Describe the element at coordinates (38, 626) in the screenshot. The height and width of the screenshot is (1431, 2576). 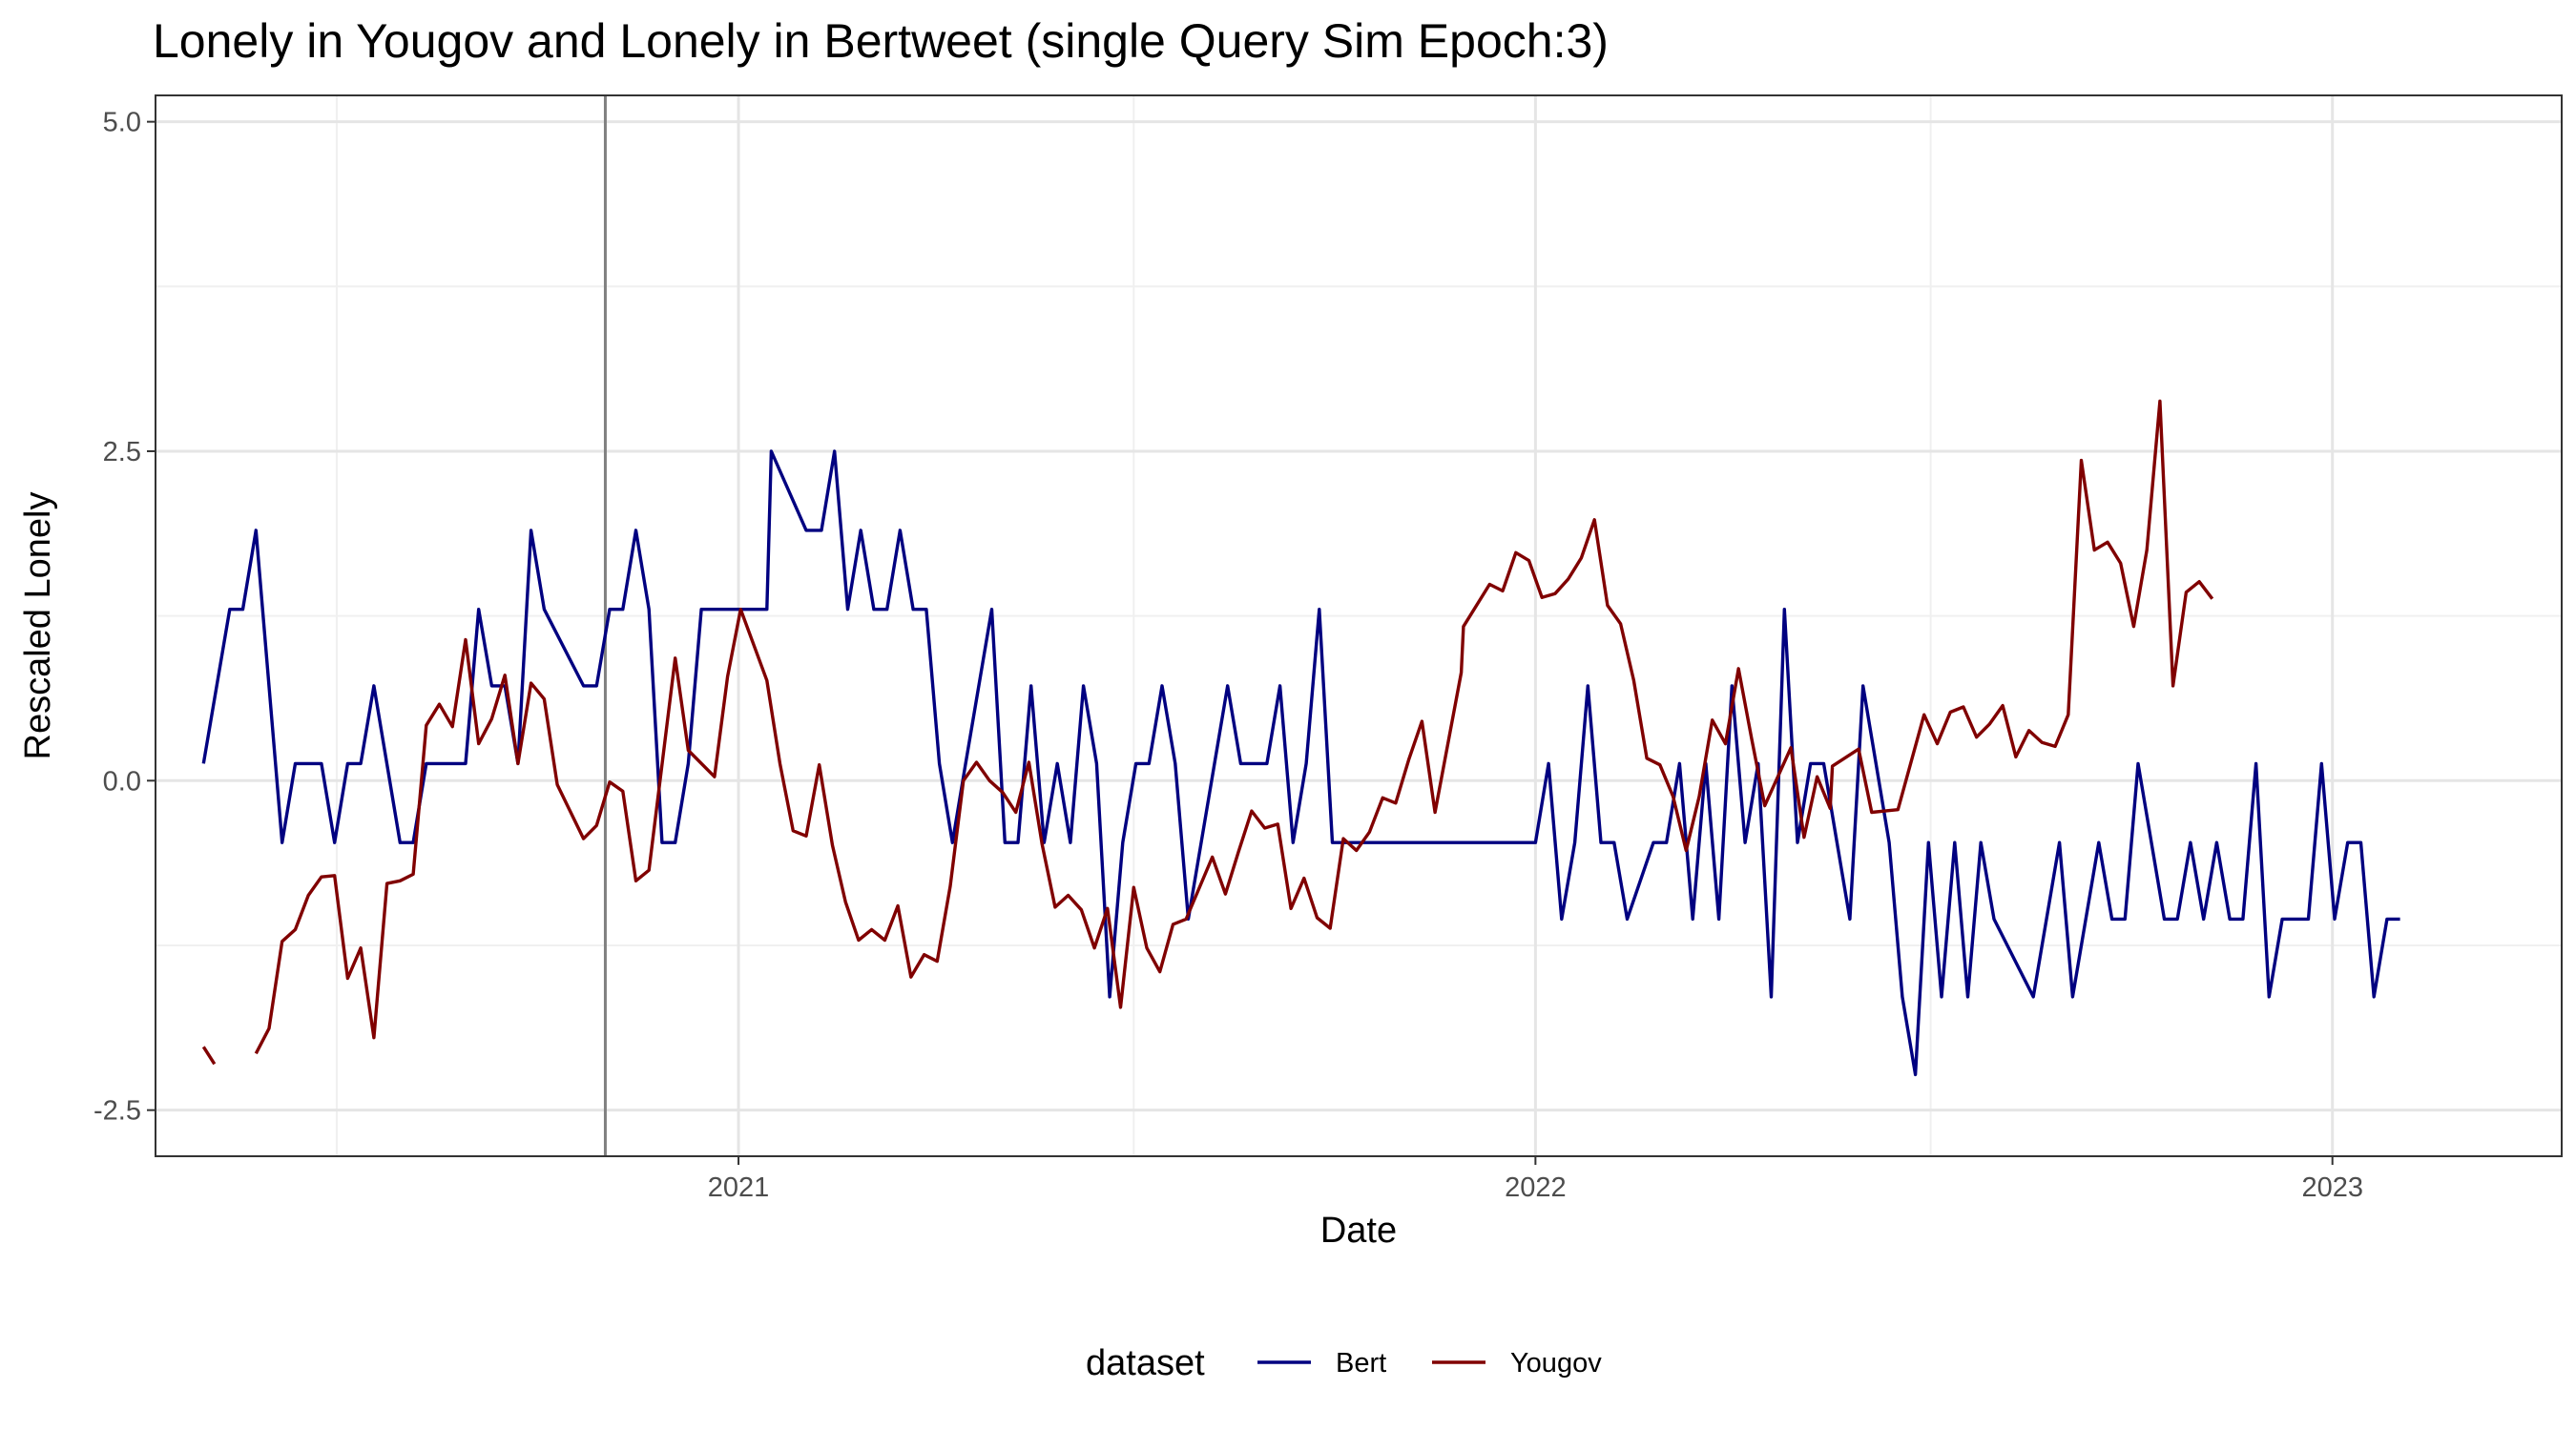
I see `y-axis-title: Rescaled Lonely` at that location.